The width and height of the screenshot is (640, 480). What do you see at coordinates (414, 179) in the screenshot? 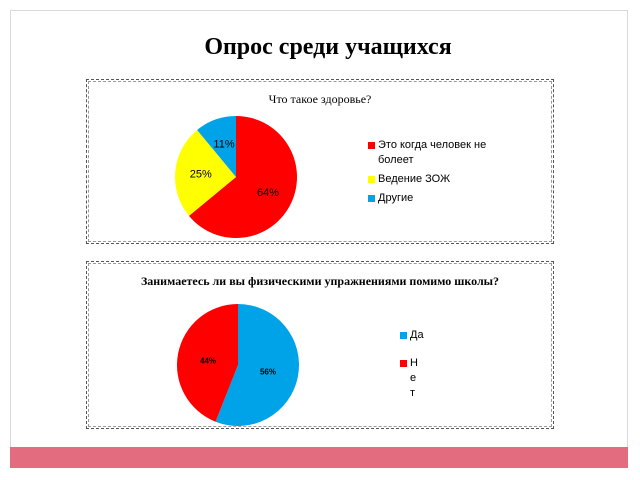
I see `legend-label: Ведение ЗОЖ` at bounding box center [414, 179].